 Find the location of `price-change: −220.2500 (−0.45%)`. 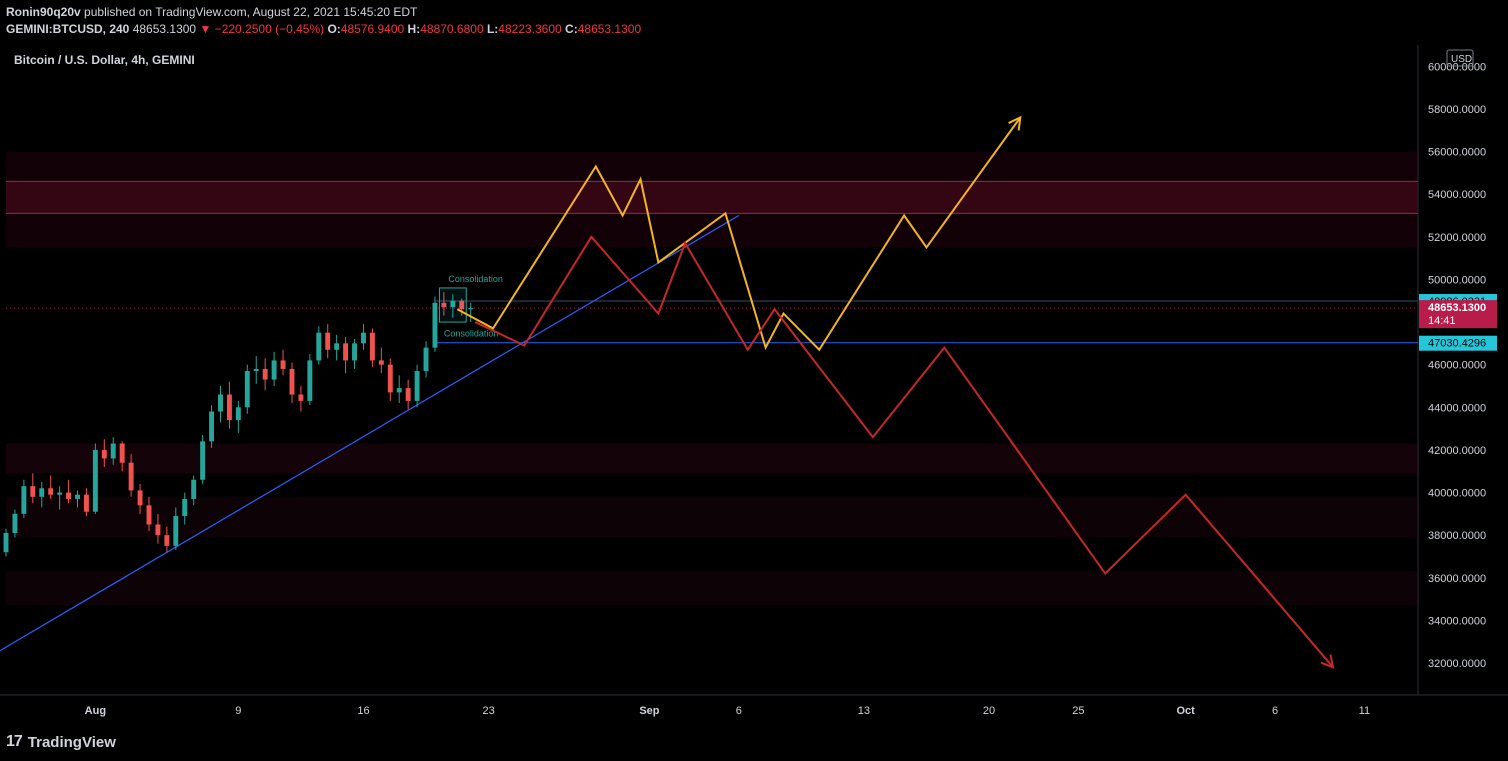

price-change: −220.2500 (−0.45%) is located at coordinates (269, 29).